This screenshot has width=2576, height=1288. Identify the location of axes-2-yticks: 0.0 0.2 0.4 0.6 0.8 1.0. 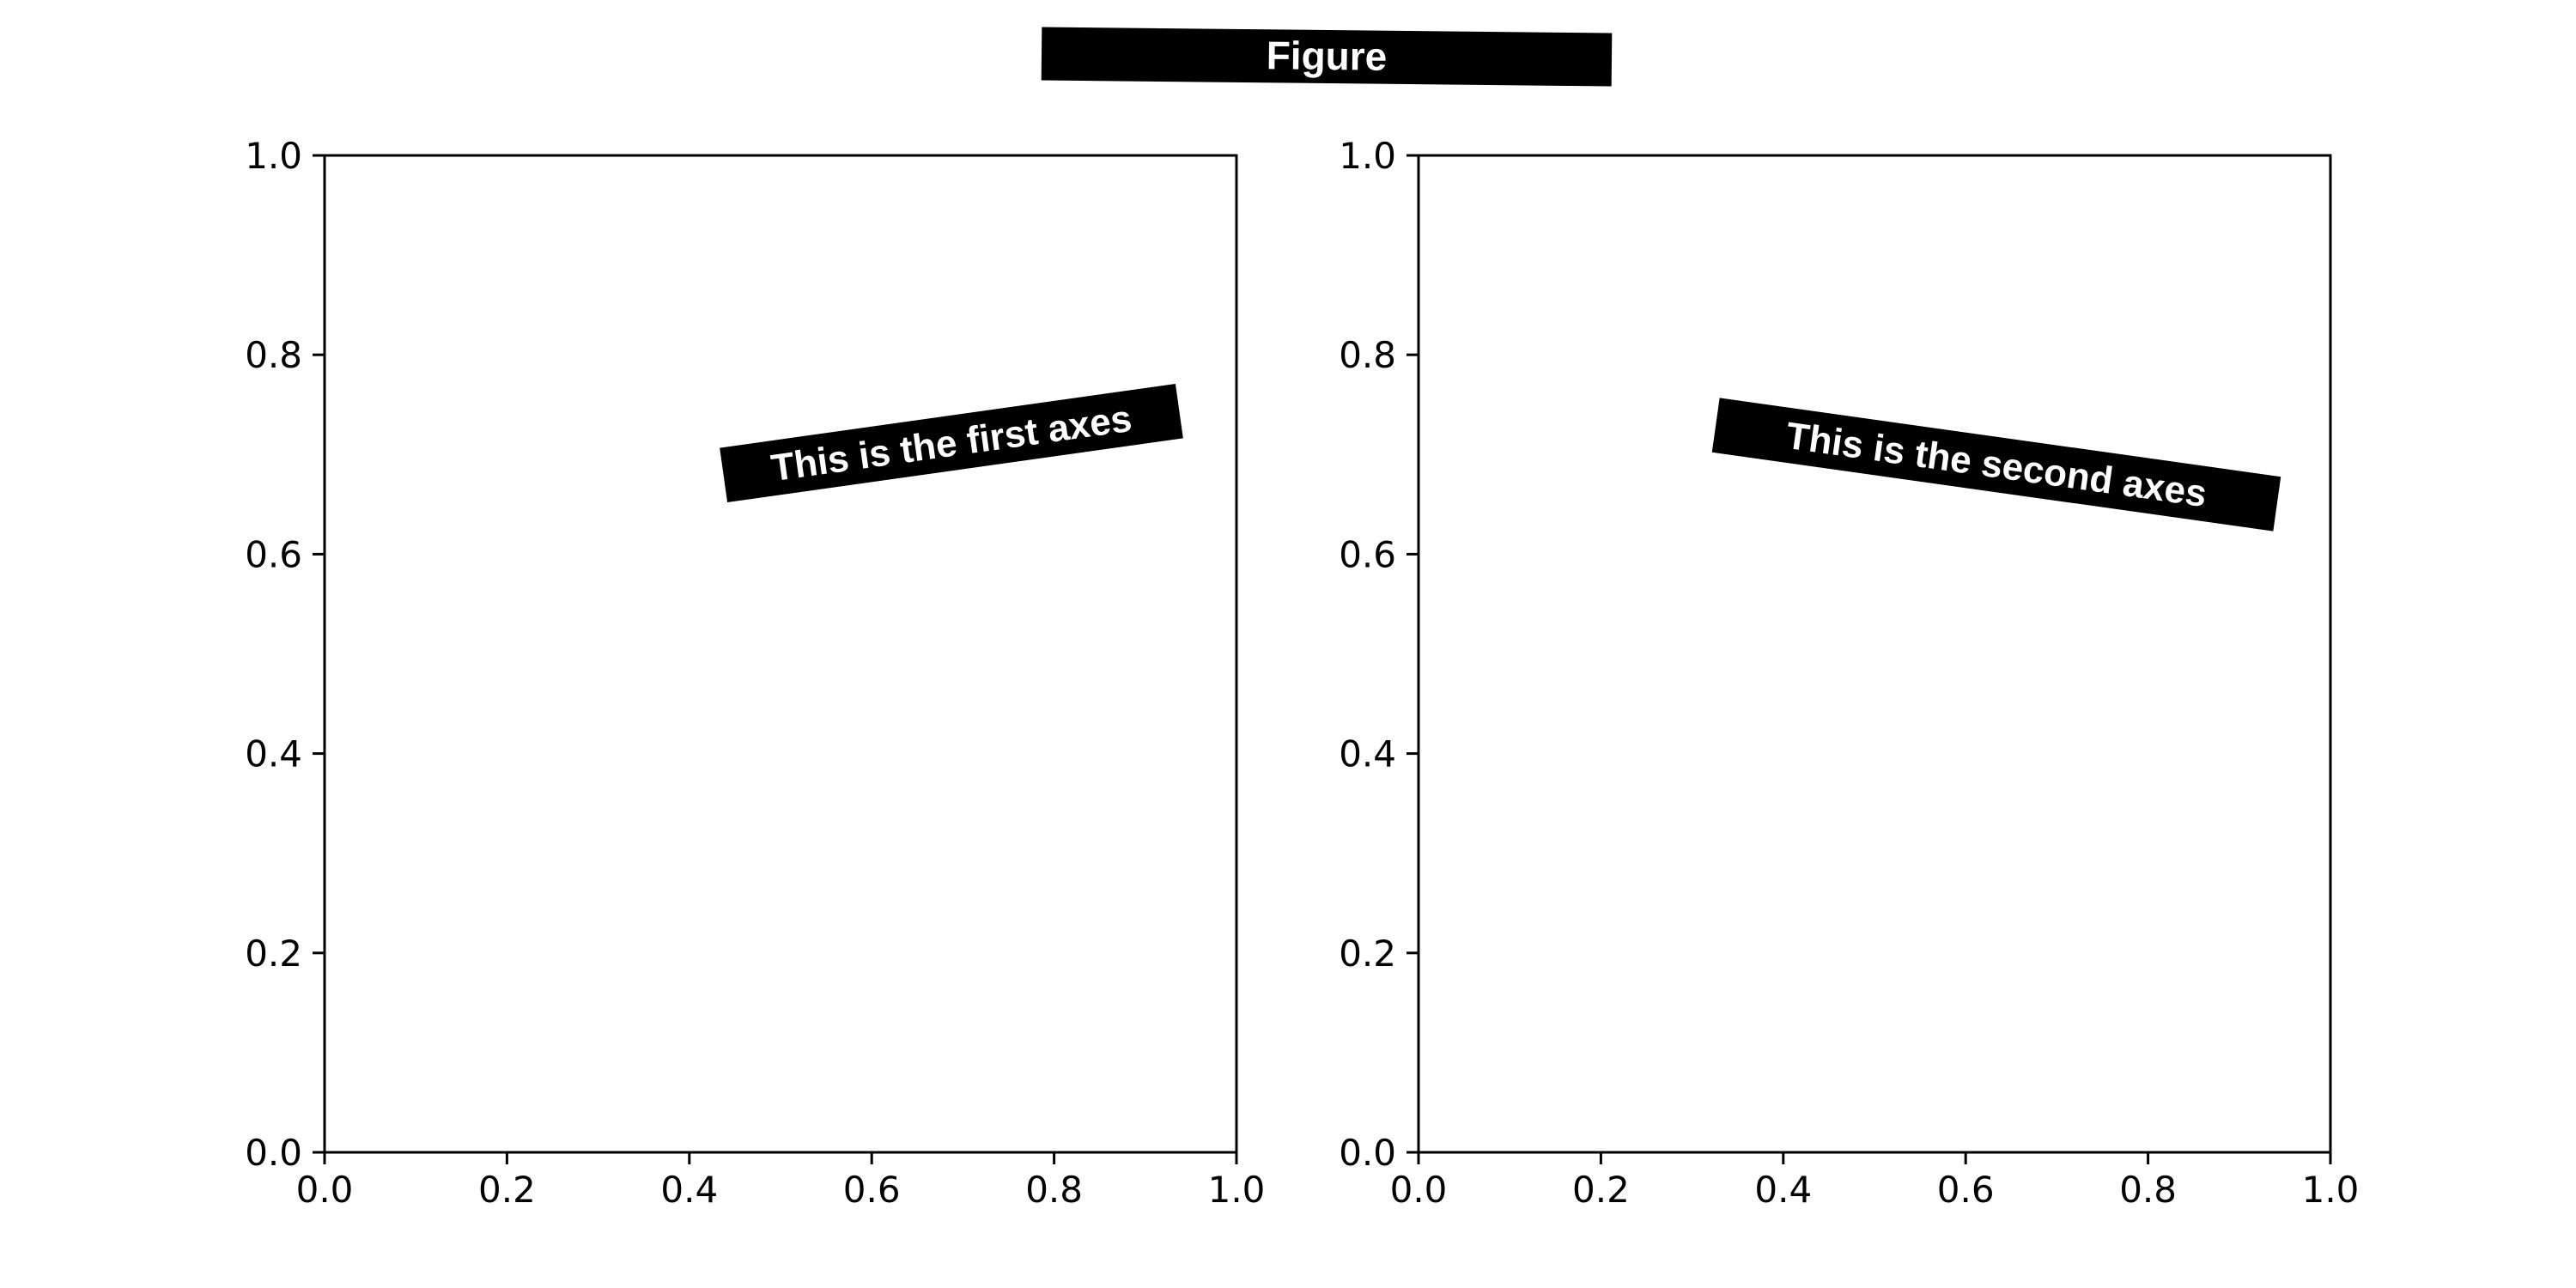
(1379, 654).